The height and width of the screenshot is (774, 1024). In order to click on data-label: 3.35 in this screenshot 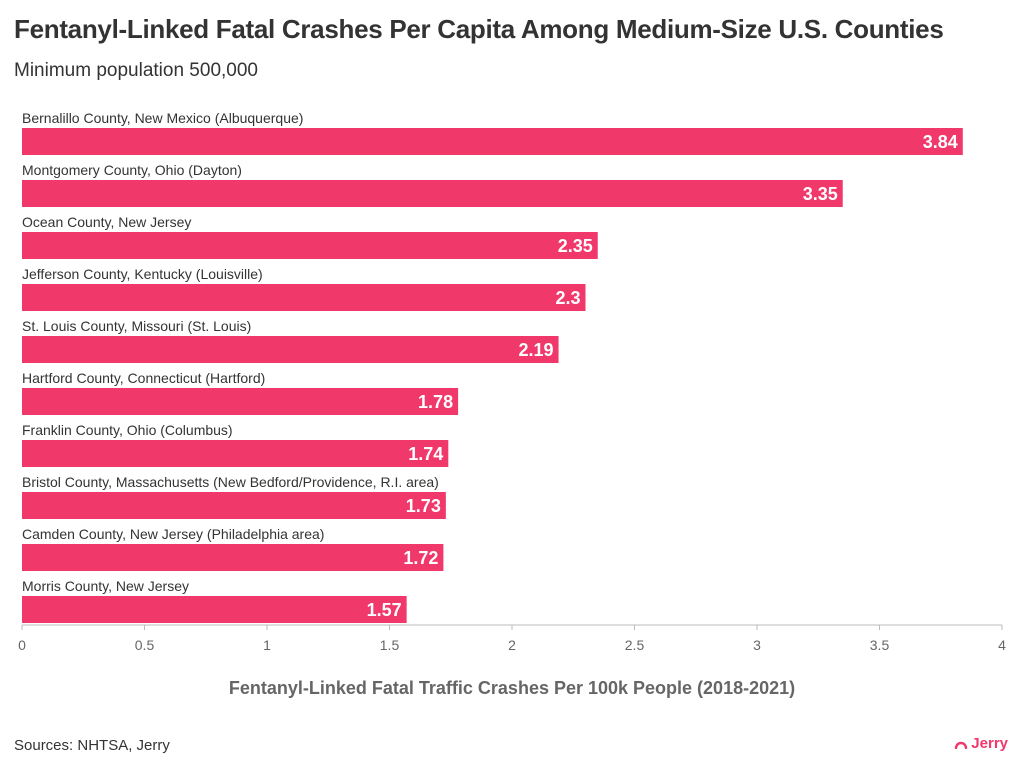, I will do `click(820, 194)`.